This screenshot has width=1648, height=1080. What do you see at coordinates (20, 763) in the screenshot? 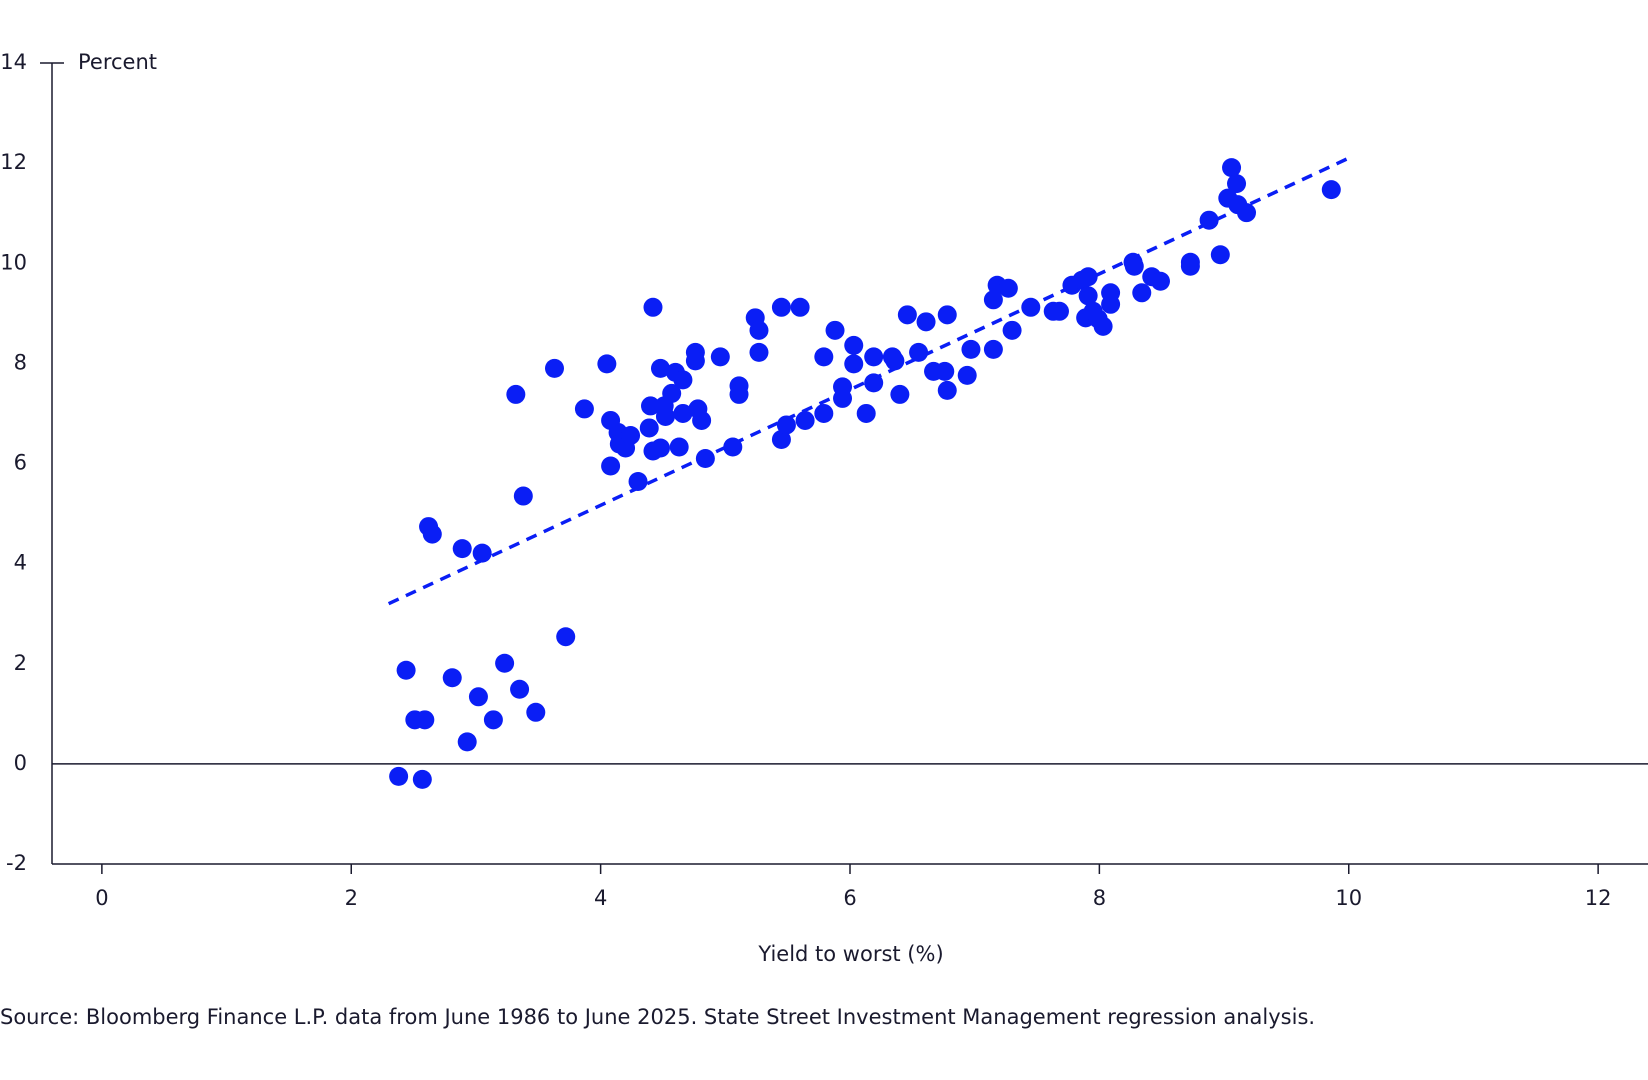
I see `y-tick-label: 0` at bounding box center [20, 763].